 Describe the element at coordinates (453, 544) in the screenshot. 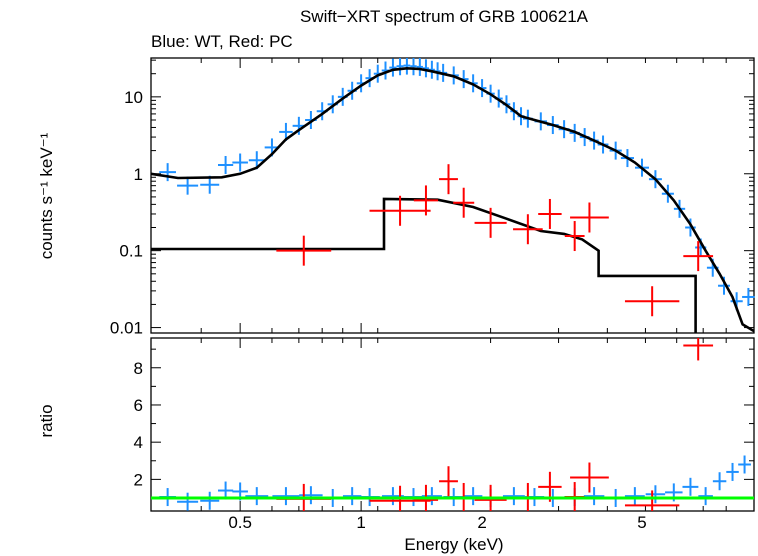

I see `x-axis-label: Energy (keV)` at that location.